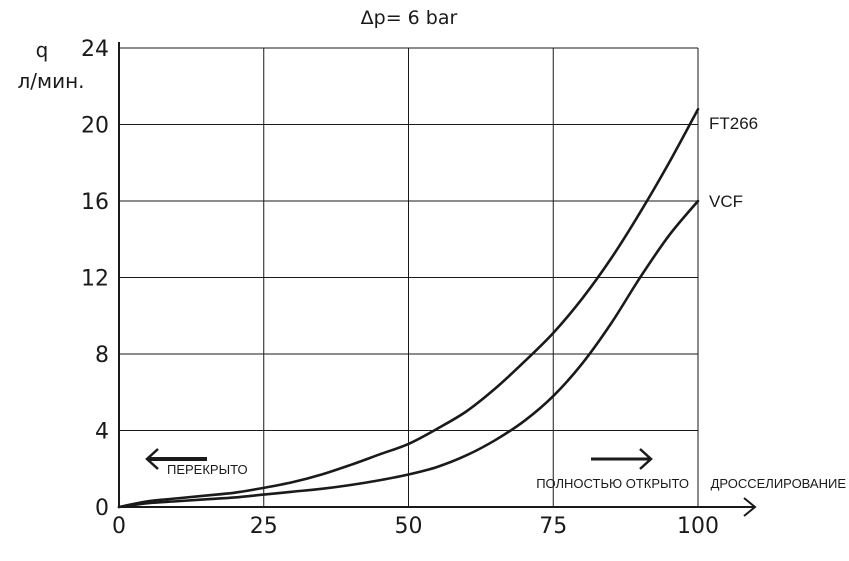  What do you see at coordinates (733, 123) in the screenshot?
I see `series-label-ft266: FT266` at bounding box center [733, 123].